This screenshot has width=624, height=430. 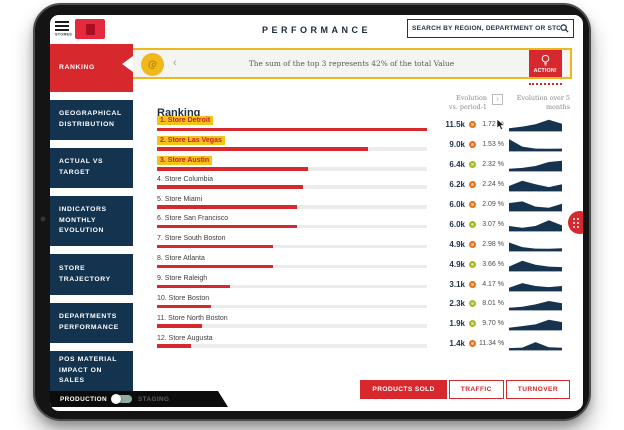 I want to click on action-dashes, so click(x=545, y=84).